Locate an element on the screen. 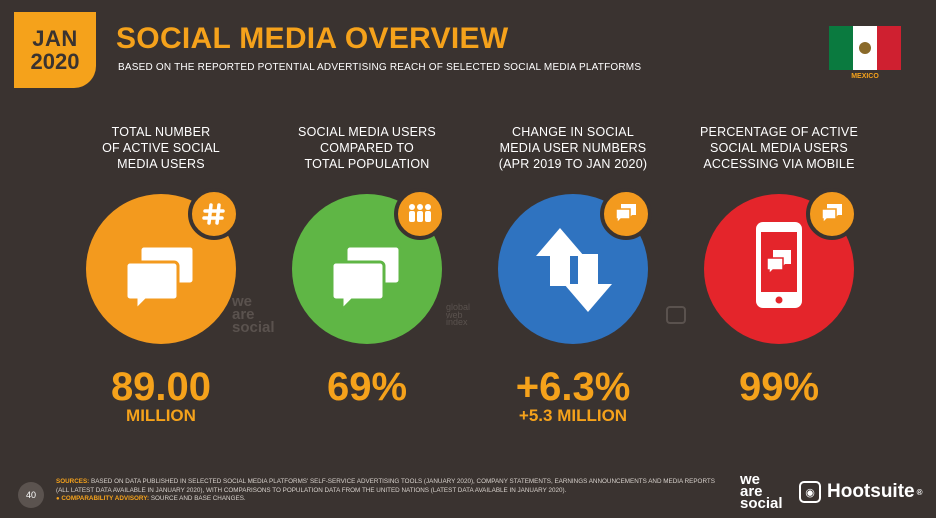  red-circle is located at coordinates (781, 266).